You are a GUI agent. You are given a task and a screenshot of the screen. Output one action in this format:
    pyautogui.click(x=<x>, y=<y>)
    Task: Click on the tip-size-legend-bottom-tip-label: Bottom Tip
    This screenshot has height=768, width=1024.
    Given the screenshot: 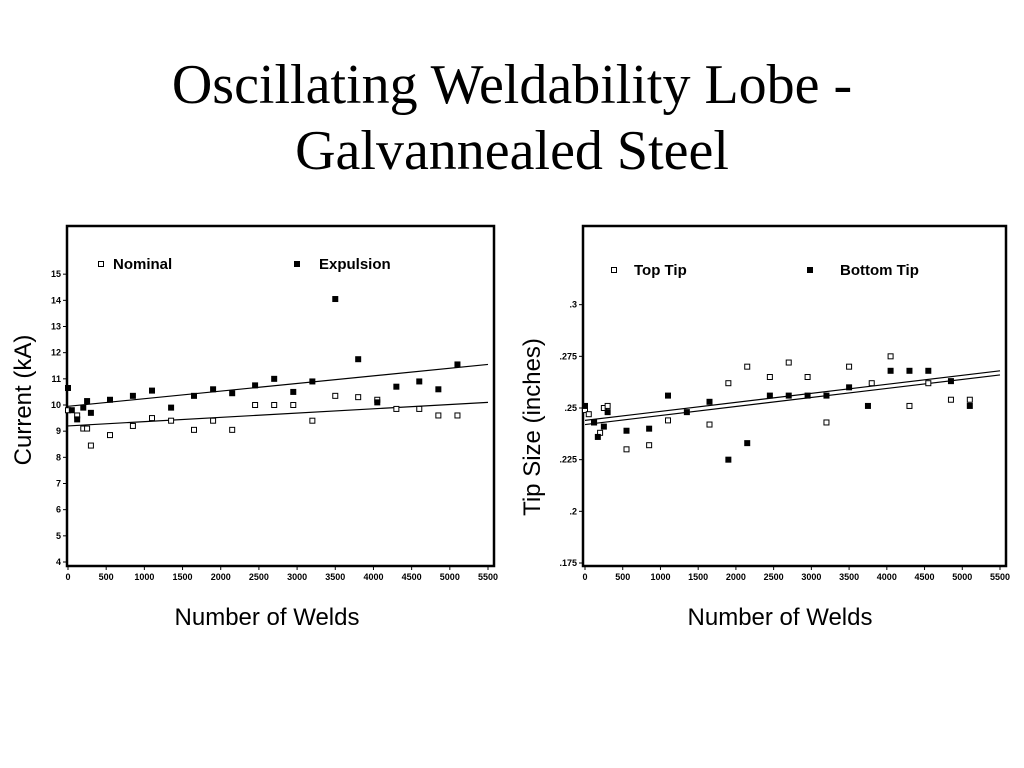 What is the action you would take?
    pyautogui.click(x=879, y=270)
    